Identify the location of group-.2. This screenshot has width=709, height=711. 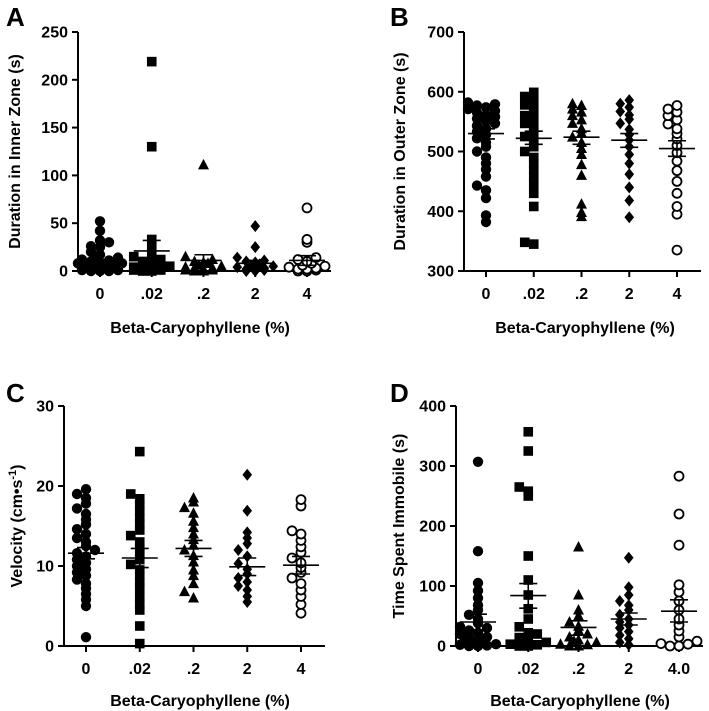
(581, 159).